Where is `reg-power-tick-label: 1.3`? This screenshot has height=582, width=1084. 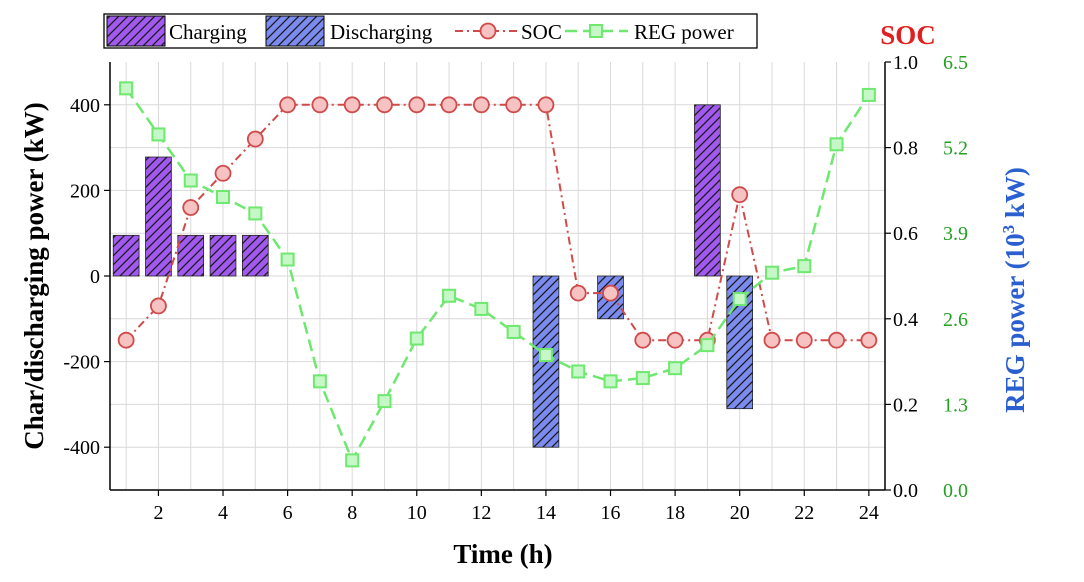 reg-power-tick-label: 1.3 is located at coordinates (955, 405).